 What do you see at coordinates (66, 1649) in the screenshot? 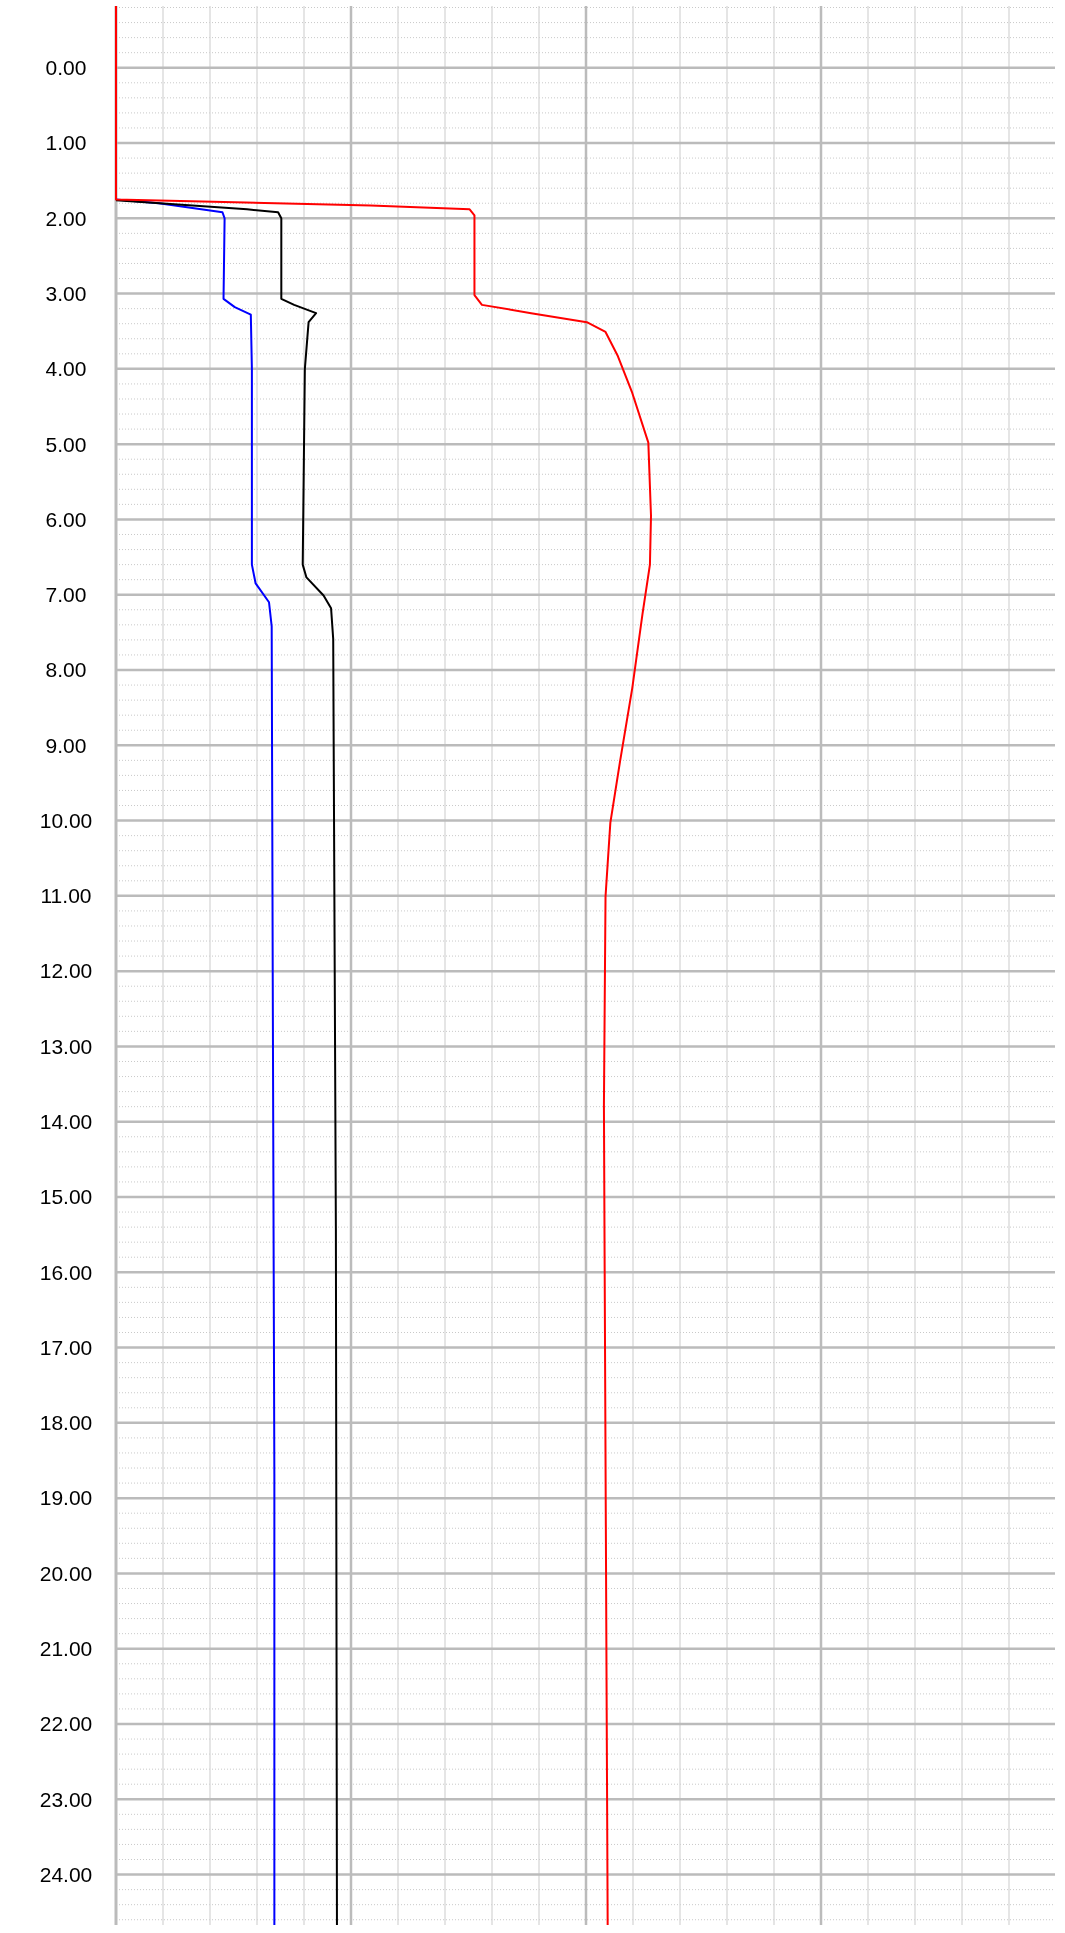
I see `y-tick-label: 21.00` at bounding box center [66, 1649].